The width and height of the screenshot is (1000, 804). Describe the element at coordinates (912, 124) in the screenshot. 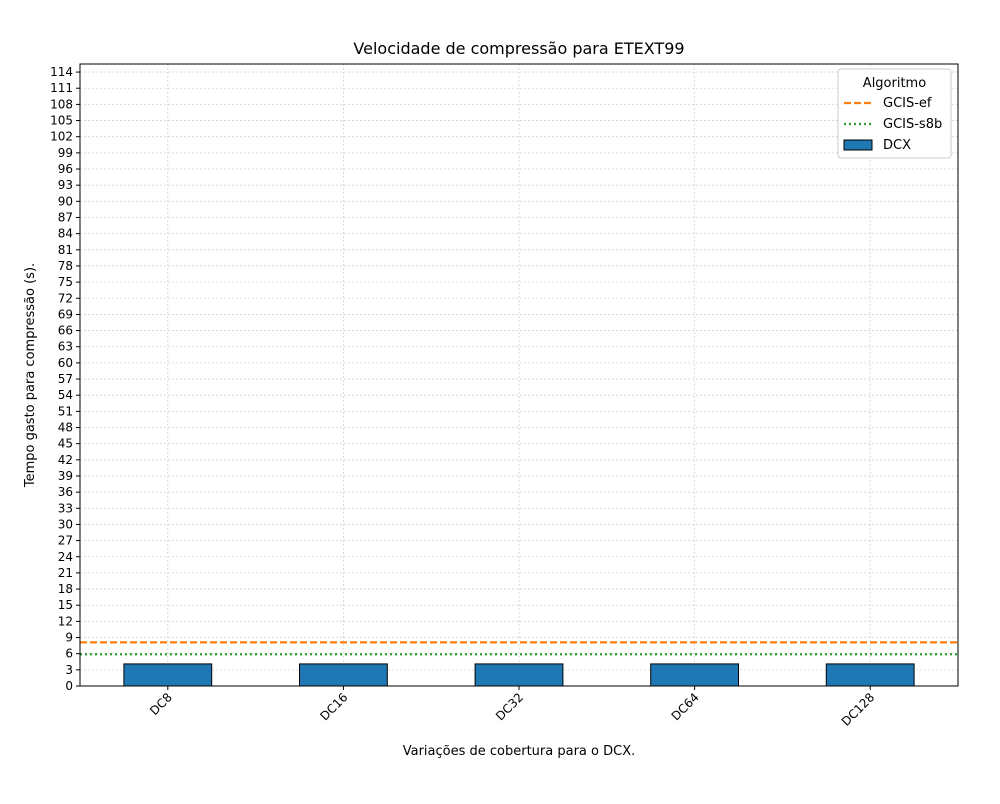

I see `legend-label-gcis-s8b: GCIS-s8b` at that location.